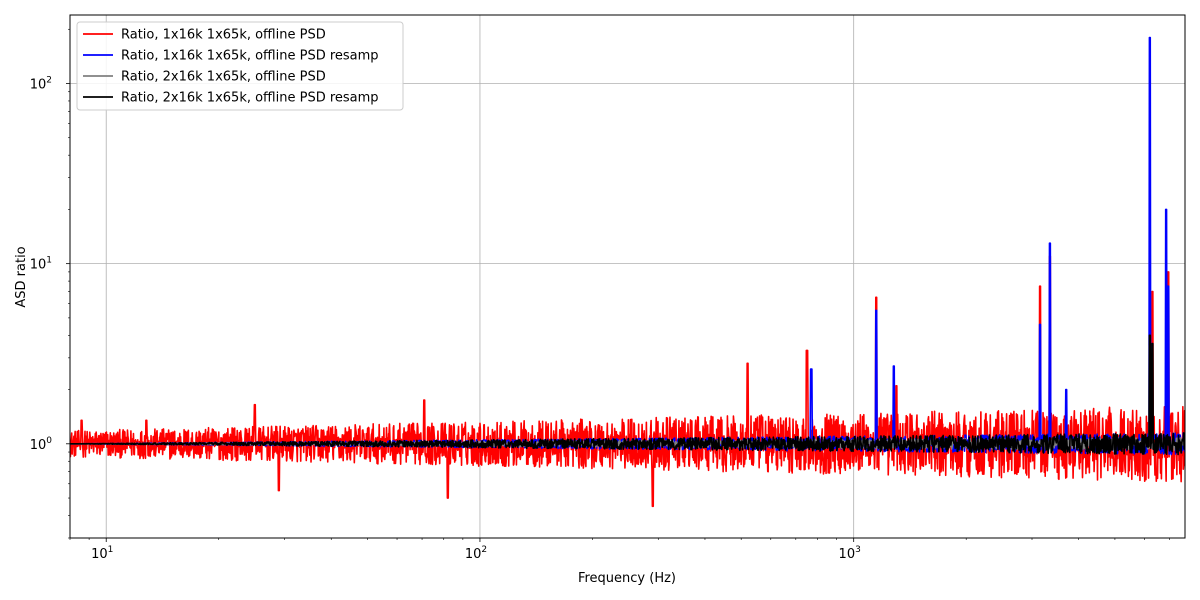  I want to click on x-axis-label: Frequency (Hz), so click(627, 578).